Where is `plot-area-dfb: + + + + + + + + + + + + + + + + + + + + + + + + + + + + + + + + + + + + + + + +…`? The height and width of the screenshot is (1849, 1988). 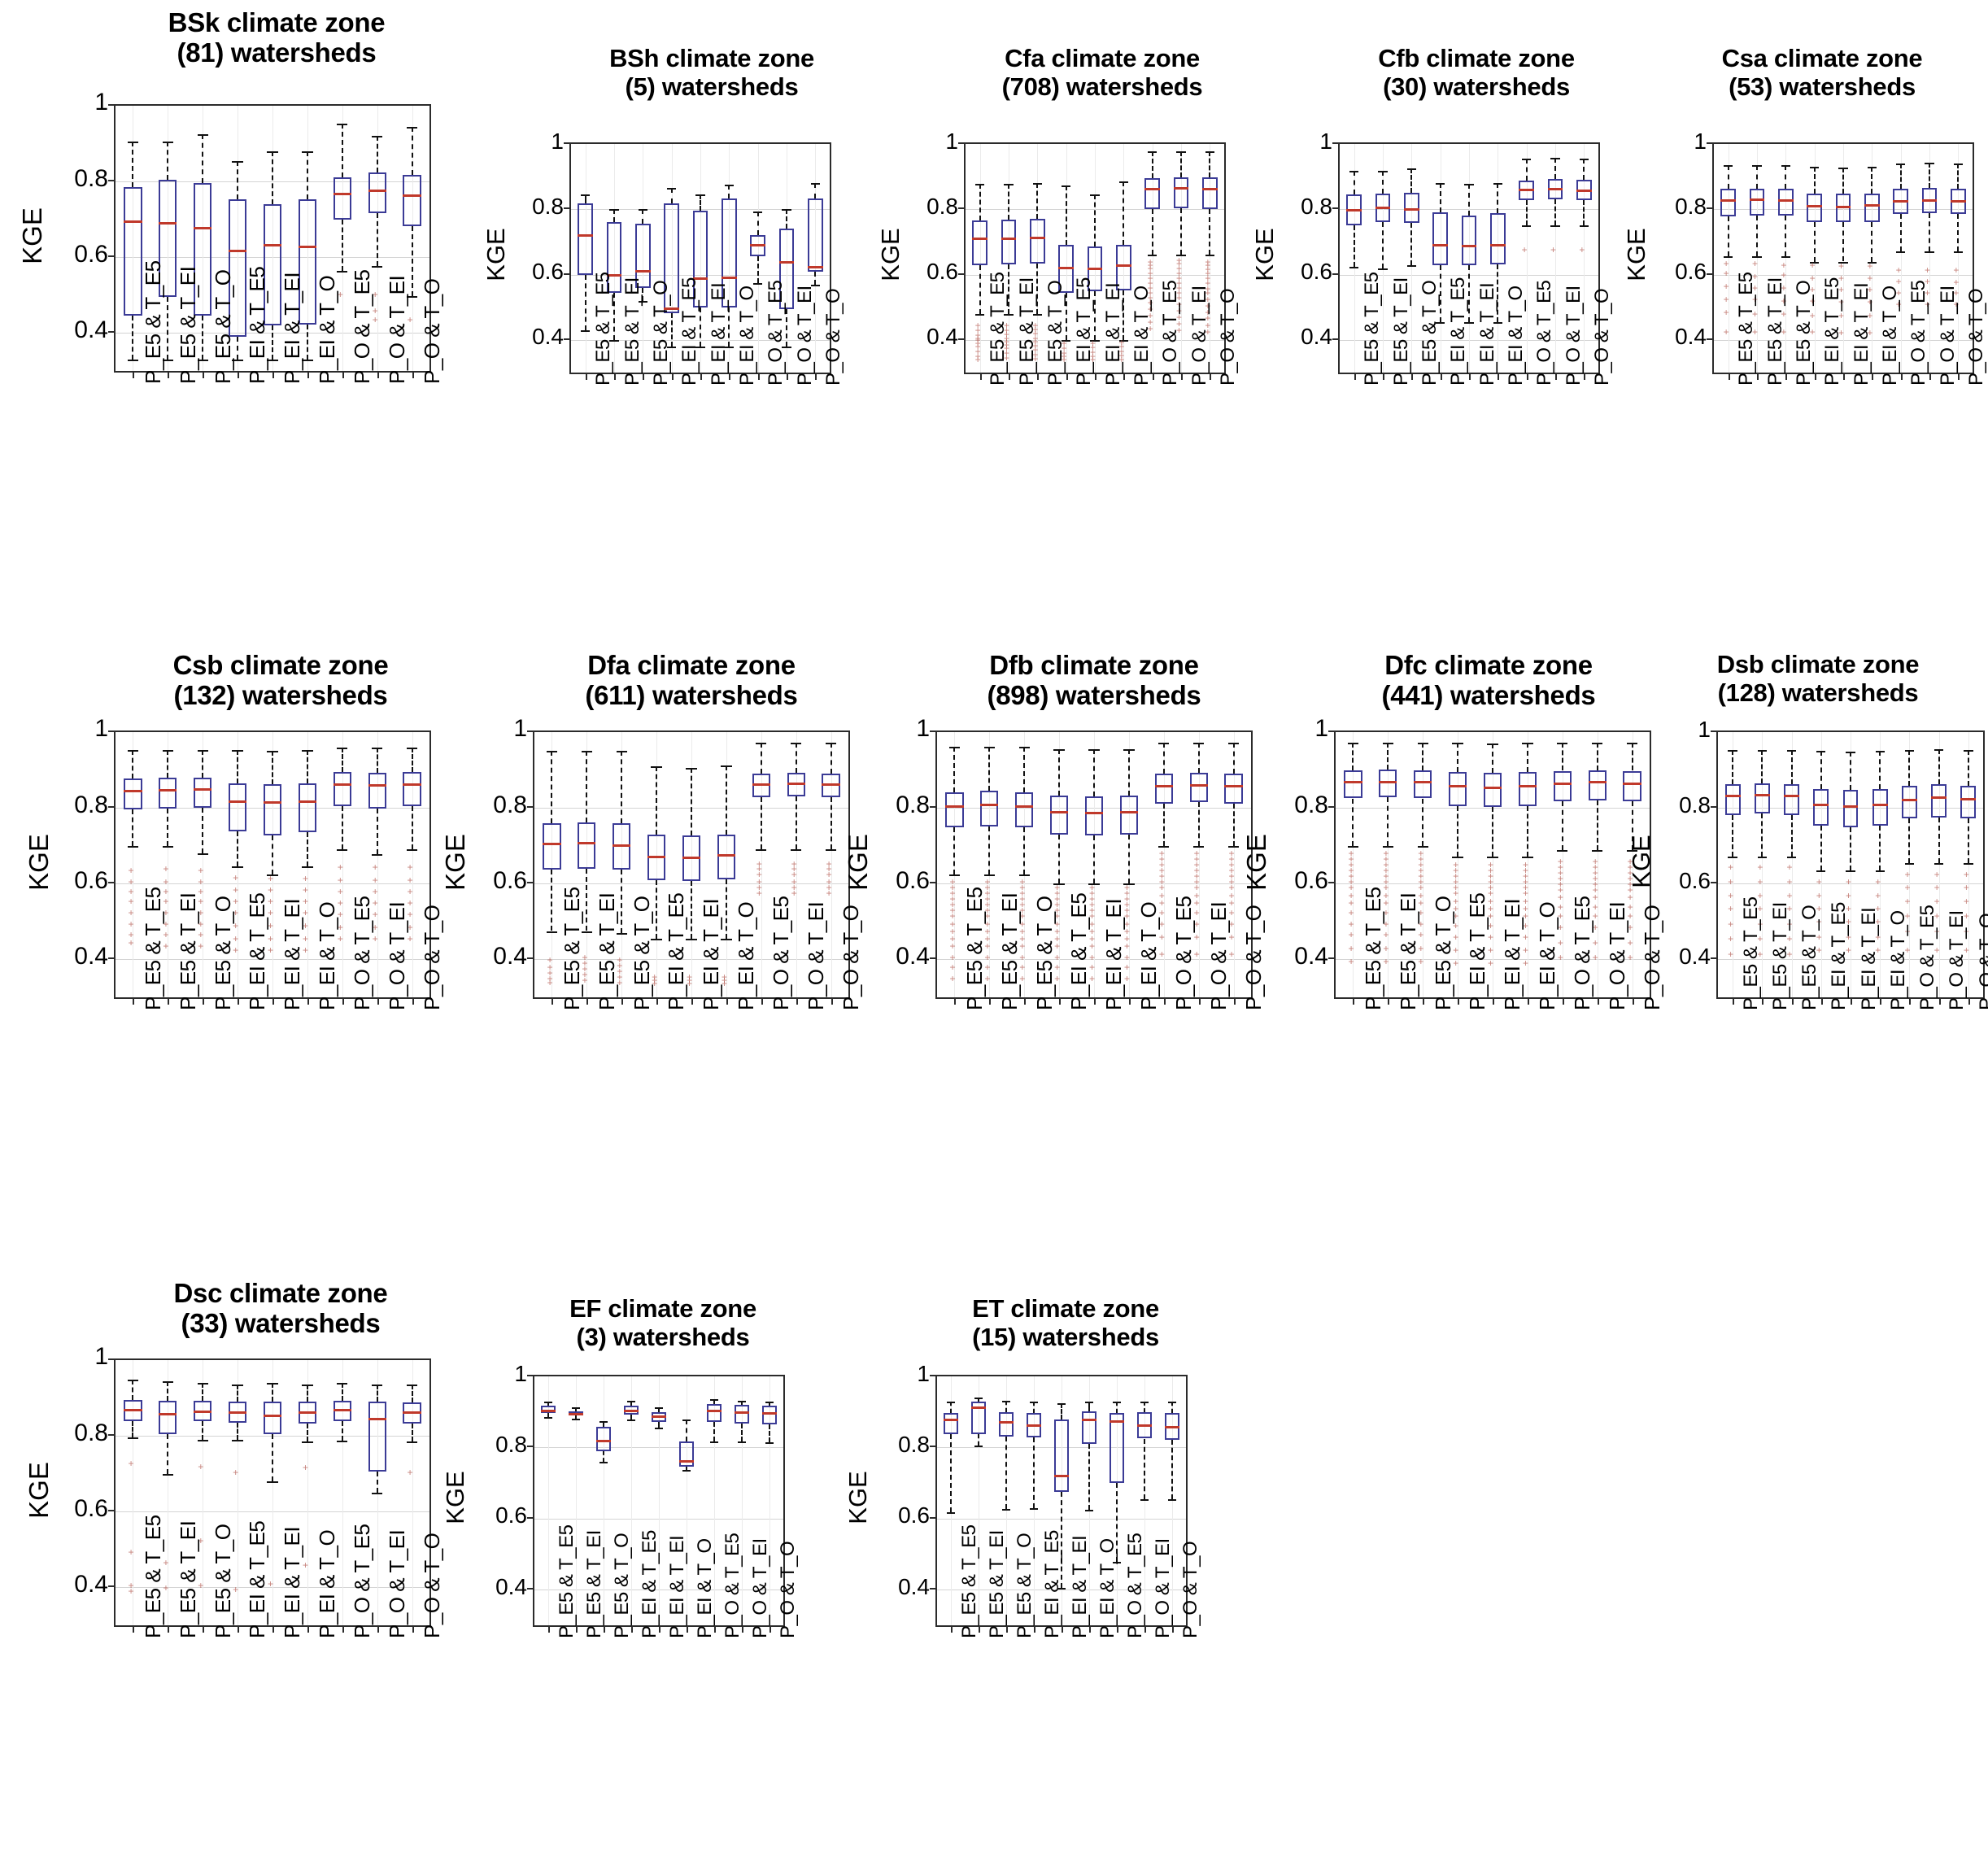
plot-area-dfb: + + + + + + + + + + + + + + + + + + + + + + + + + + + + + + + + + + + + + + + +… is located at coordinates (1094, 865).